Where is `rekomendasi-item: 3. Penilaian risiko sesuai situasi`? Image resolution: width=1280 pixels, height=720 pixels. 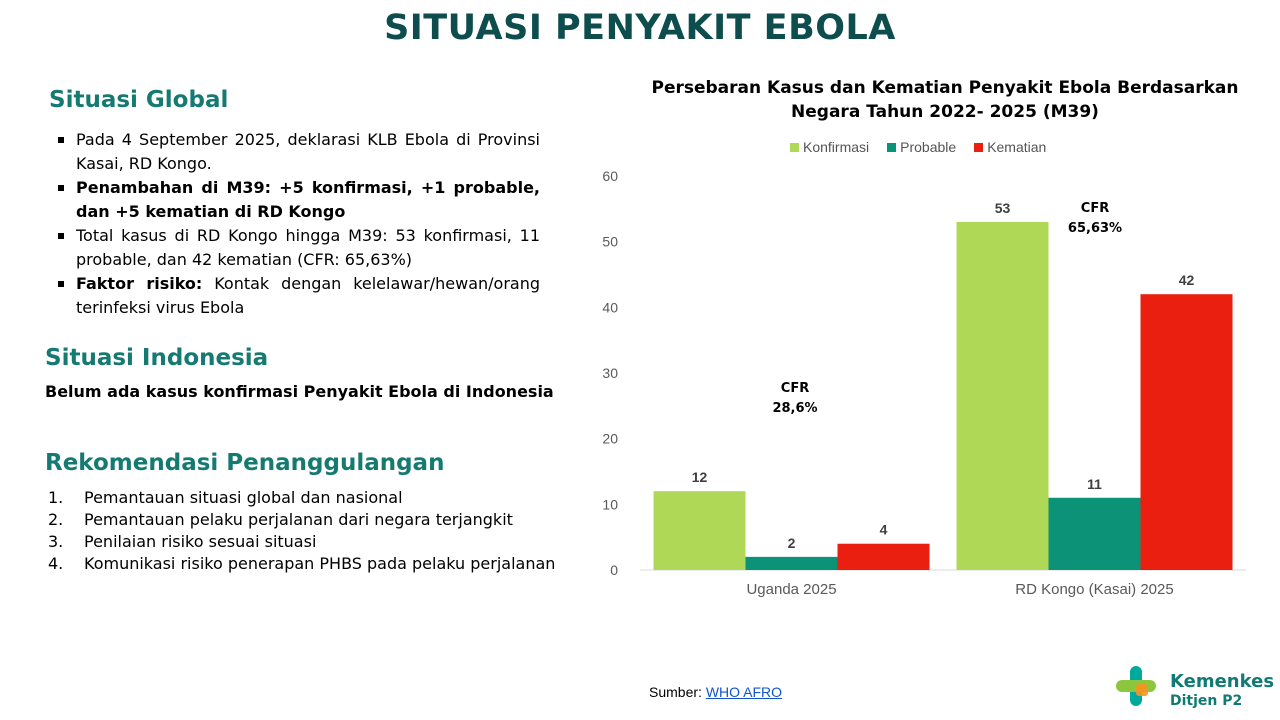
rekomendasi-item: 3. Penilaian risiko sesuai situasi is located at coordinates (182, 541).